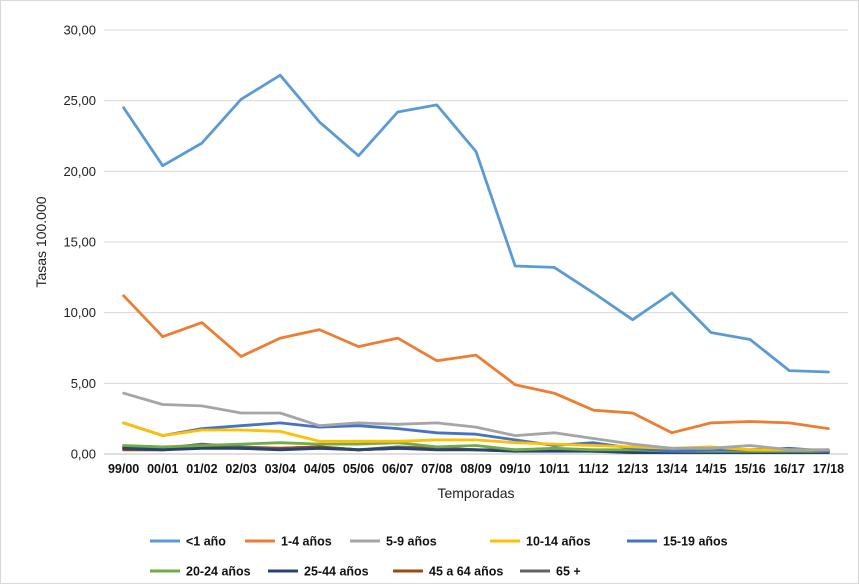 This screenshot has height=584, width=859. I want to click on x-tick-label: 00/01, so click(162, 469).